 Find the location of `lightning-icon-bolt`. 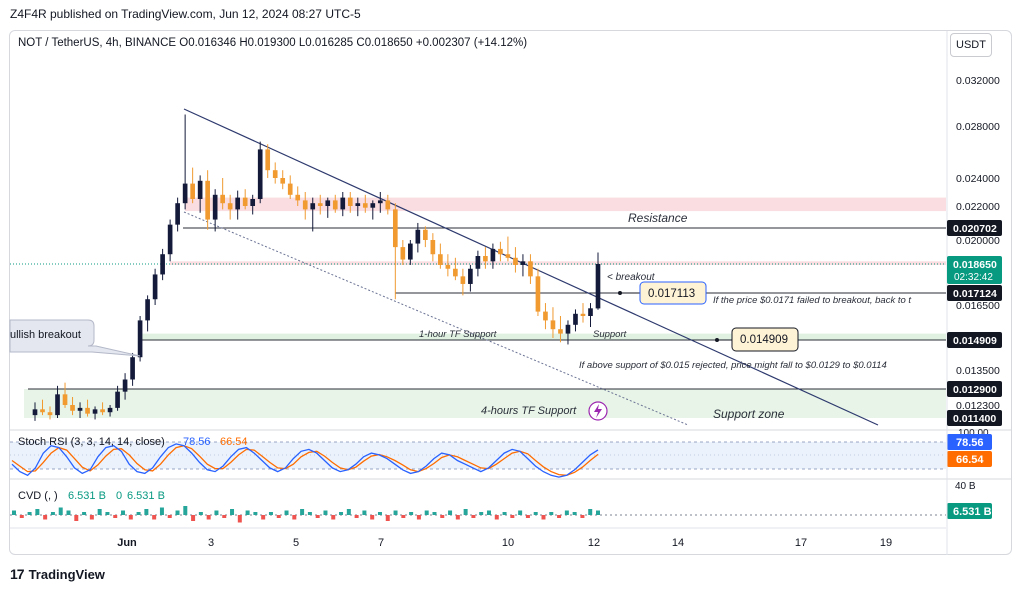

lightning-icon-bolt is located at coordinates (598, 411).